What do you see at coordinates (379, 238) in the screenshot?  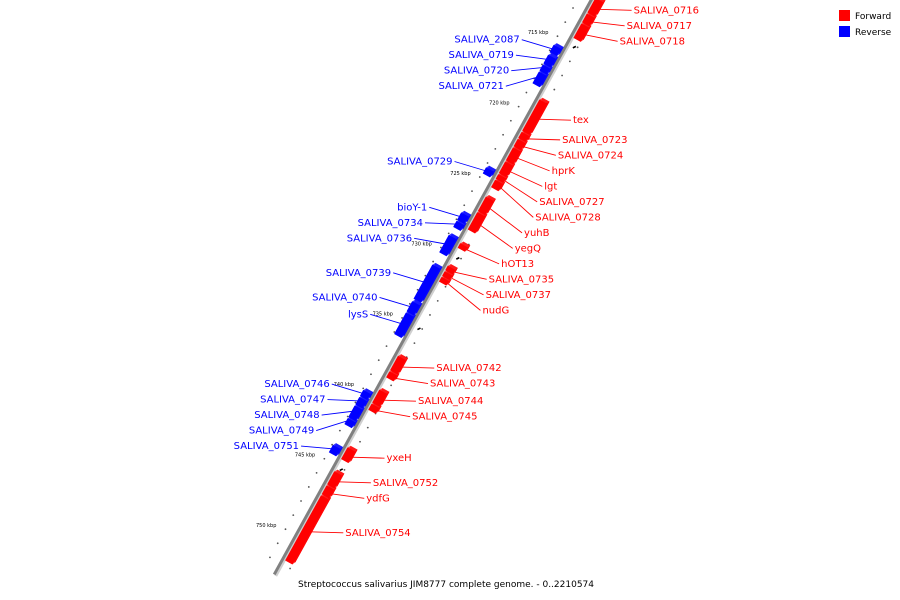 I see `label-SALIVA_0736: SALIVA_0736` at bounding box center [379, 238].